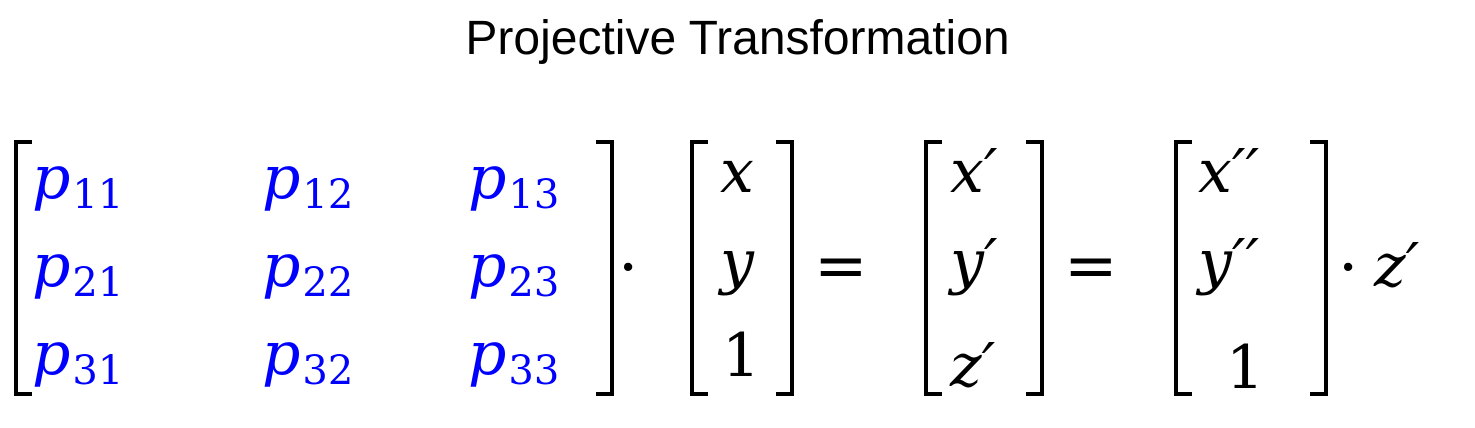  I want to click on matrix-left-bracket, so click(23, 268).